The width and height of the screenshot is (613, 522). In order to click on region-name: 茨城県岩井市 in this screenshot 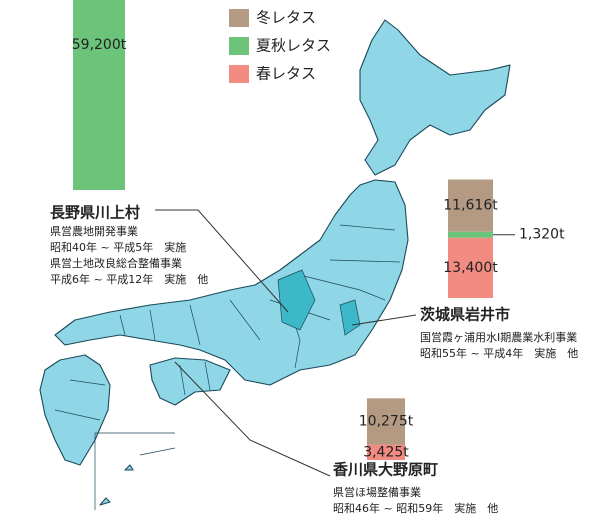, I will do `click(465, 315)`.